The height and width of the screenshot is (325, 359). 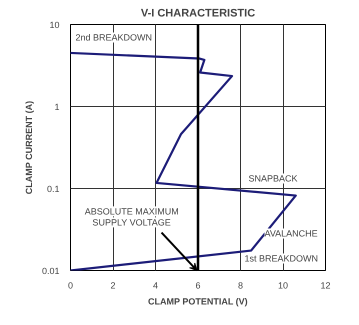 I want to click on y-tick-label: 0.01, so click(x=51, y=271).